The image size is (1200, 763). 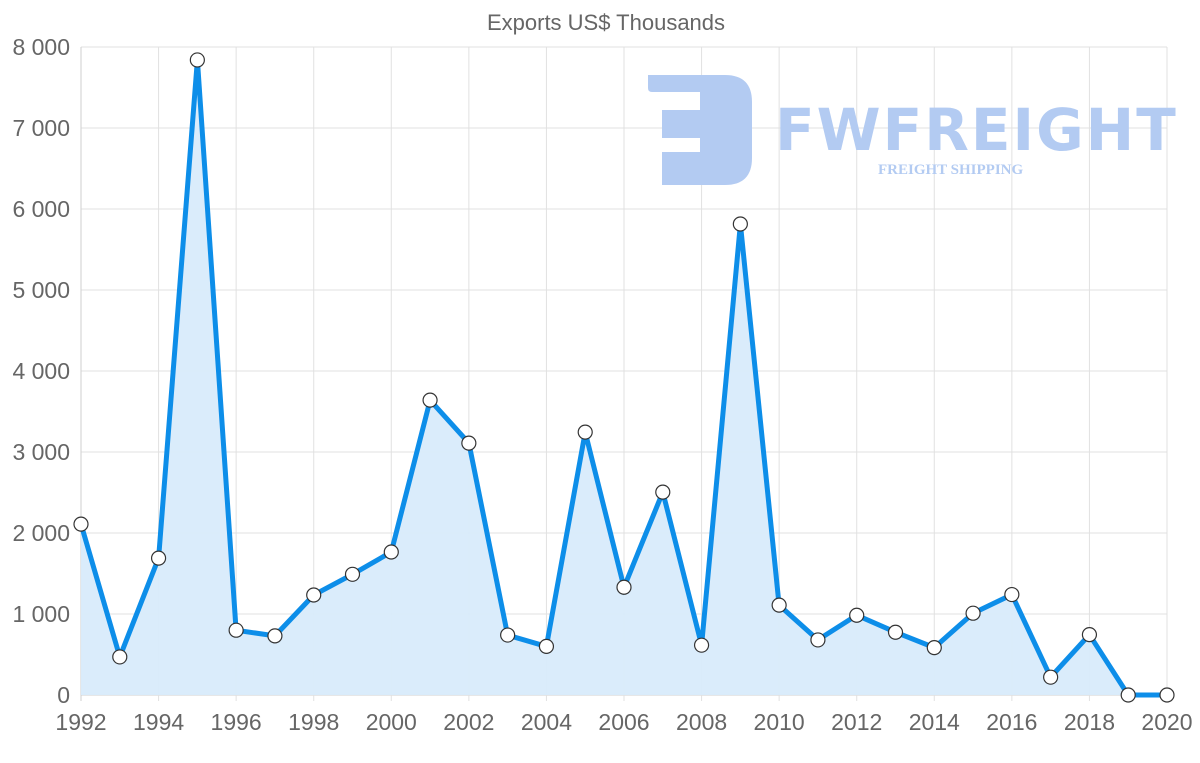 I want to click on x-tick-label: 1994, so click(x=158, y=722).